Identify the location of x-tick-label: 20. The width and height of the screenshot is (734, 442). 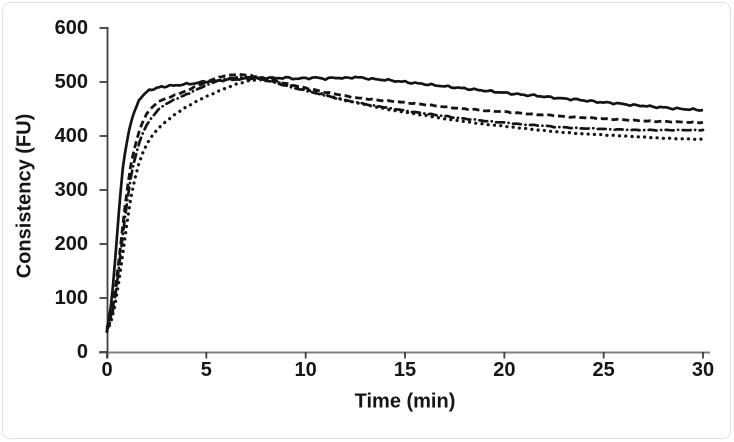
(504, 370).